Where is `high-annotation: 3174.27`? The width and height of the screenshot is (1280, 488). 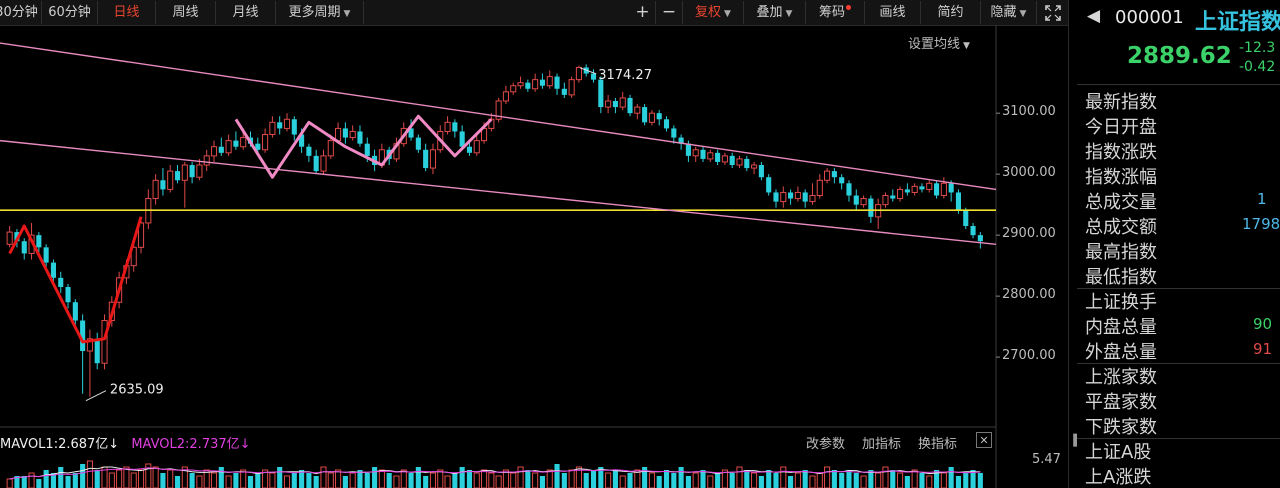
high-annotation: 3174.27 is located at coordinates (625, 75).